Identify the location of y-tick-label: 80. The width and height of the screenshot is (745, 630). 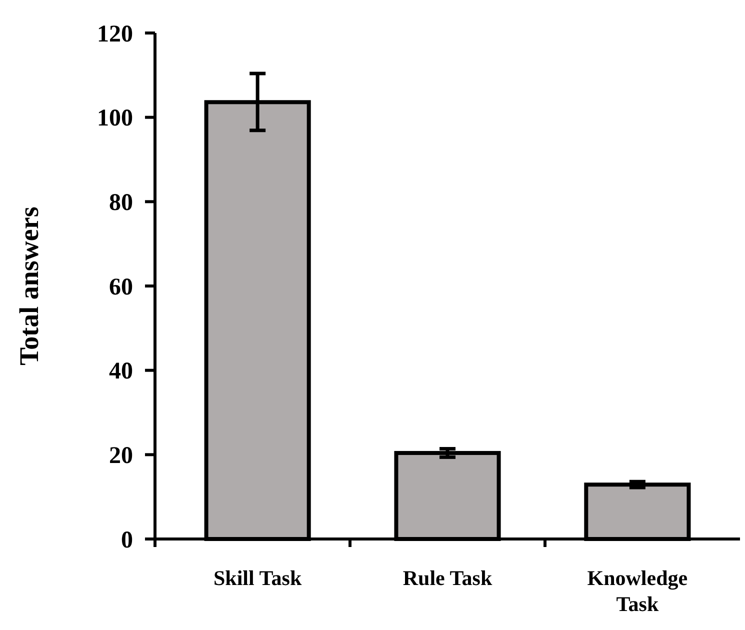
(121, 203).